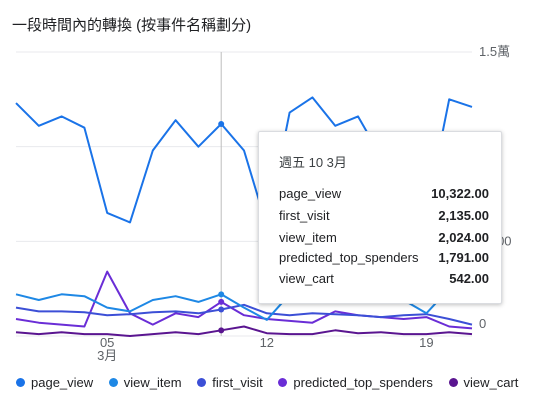  What do you see at coordinates (221, 294) in the screenshot?
I see `data-point-view-item` at bounding box center [221, 294].